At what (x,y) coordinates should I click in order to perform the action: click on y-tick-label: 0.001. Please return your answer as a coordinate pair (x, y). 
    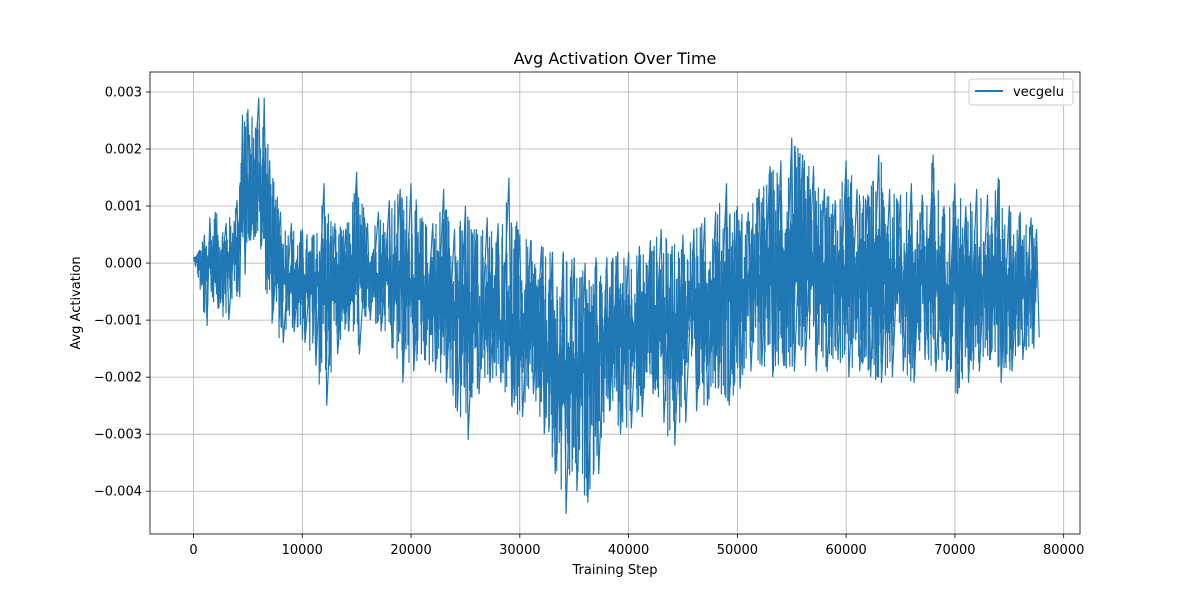
    Looking at the image, I should click on (123, 207).